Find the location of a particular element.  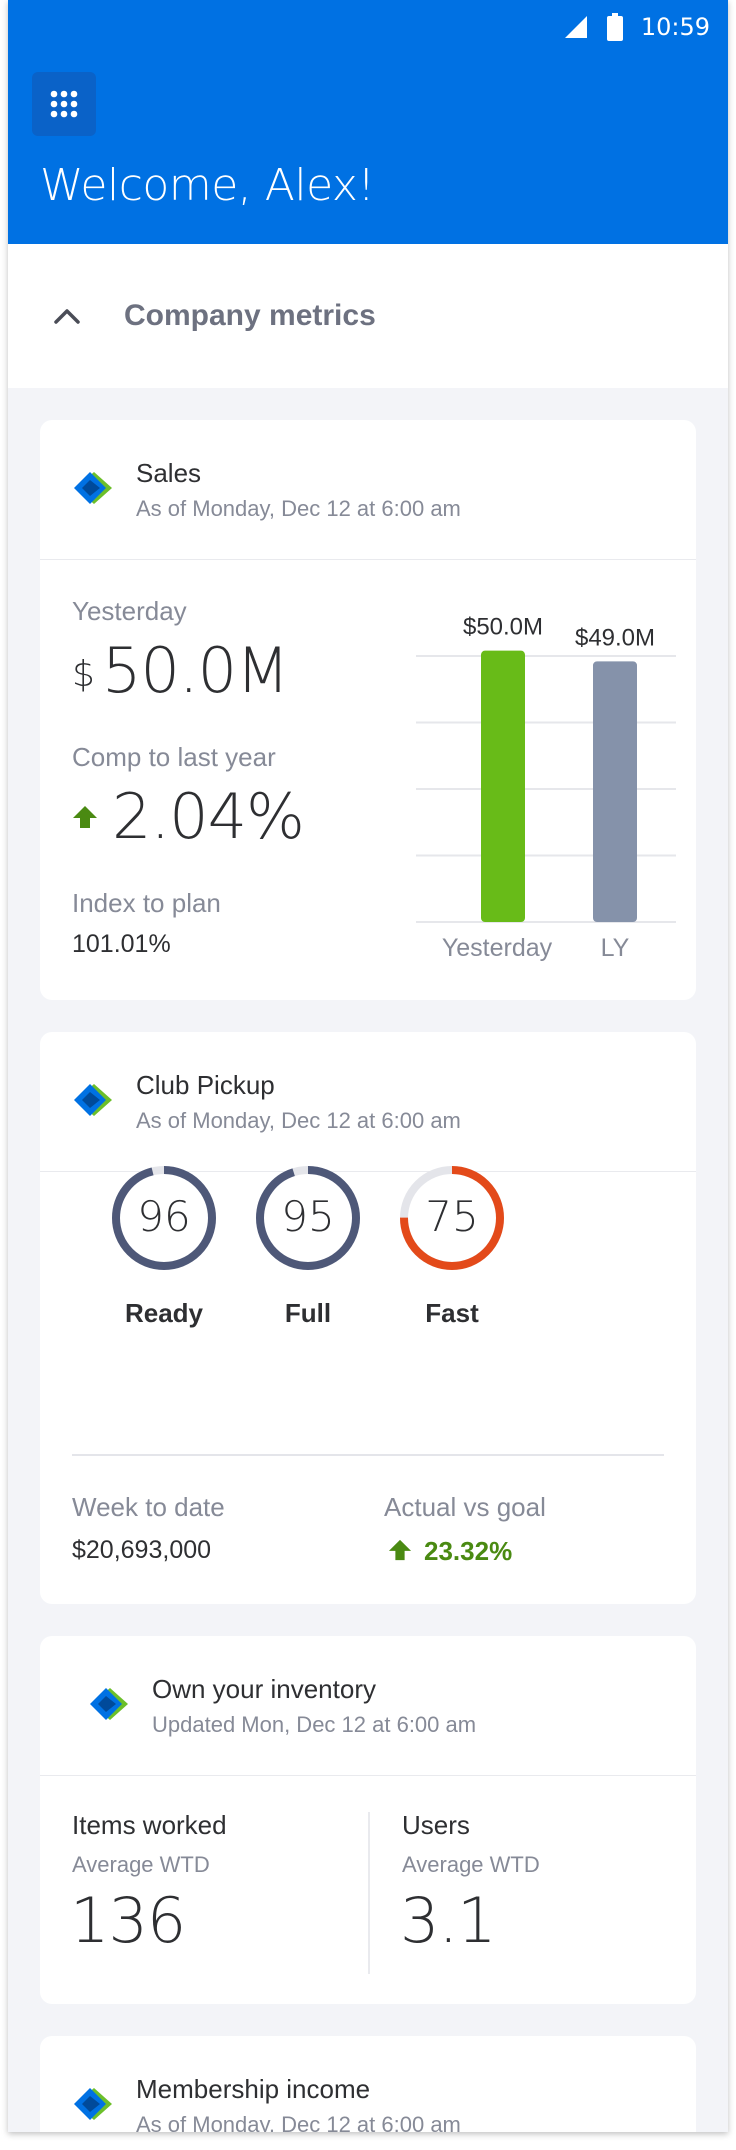

wtd-value: $20,693,000 is located at coordinates (142, 1550).